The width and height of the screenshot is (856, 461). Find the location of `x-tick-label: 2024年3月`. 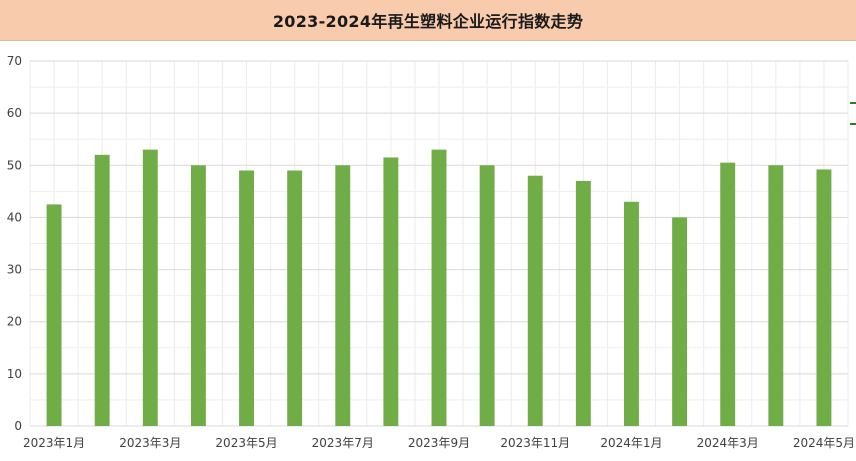

x-tick-label: 2024年3月 is located at coordinates (728, 443).